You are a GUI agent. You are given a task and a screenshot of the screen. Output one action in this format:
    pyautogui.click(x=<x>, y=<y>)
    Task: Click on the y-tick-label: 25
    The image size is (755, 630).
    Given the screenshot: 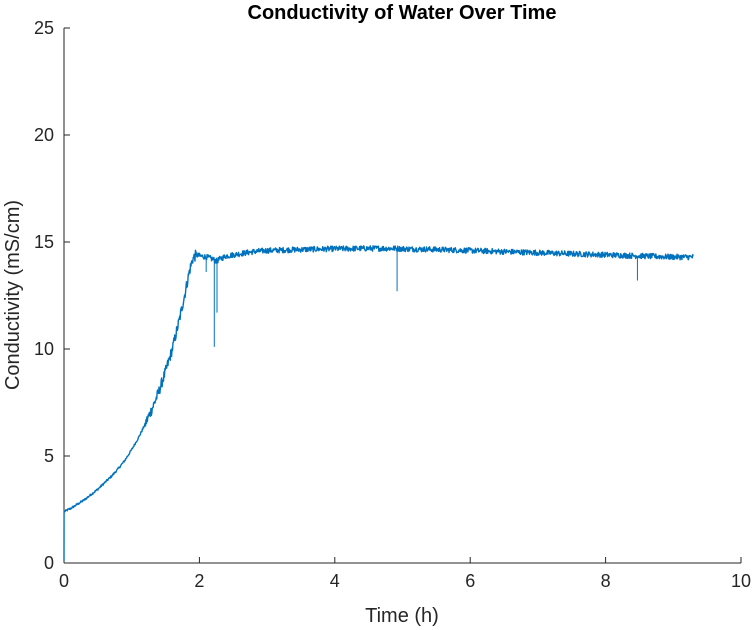 What is the action you would take?
    pyautogui.click(x=44, y=28)
    